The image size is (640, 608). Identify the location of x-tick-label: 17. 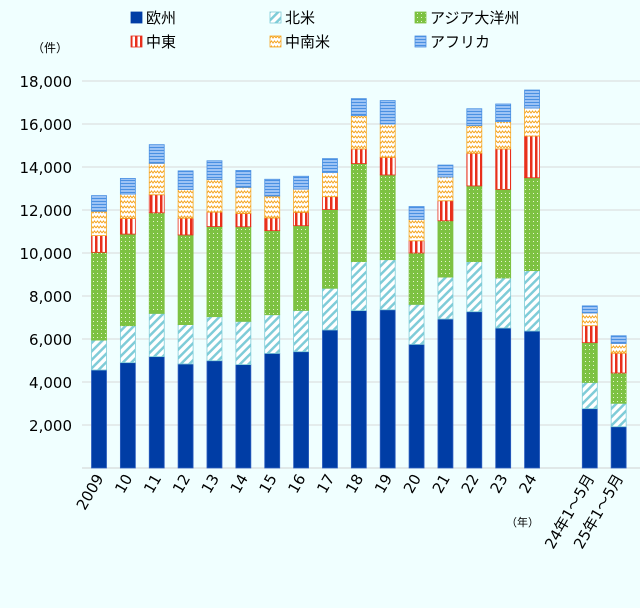
(325, 484).